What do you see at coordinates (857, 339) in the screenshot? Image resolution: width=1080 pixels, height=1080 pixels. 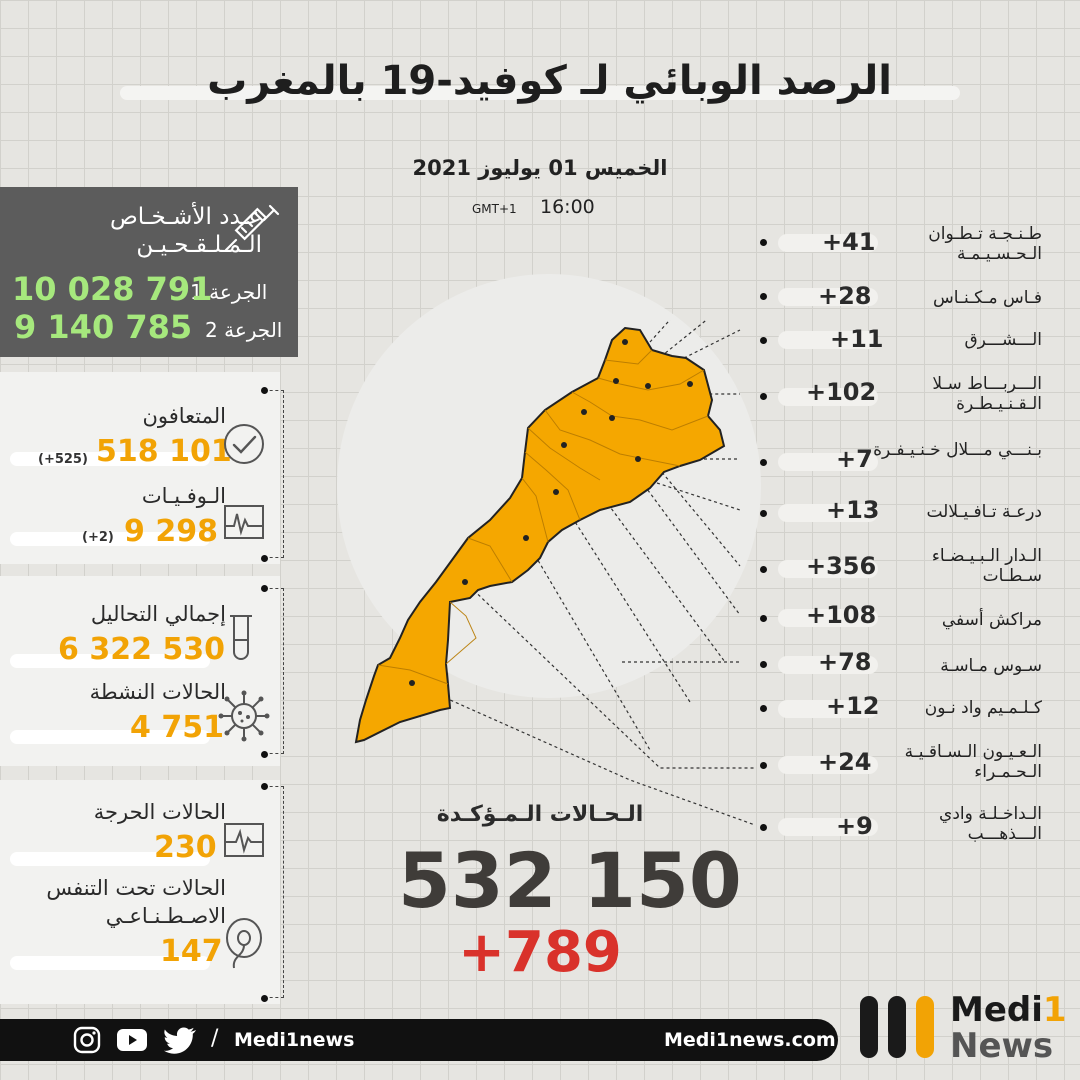 I see `region-count-oriental: +11` at bounding box center [857, 339].